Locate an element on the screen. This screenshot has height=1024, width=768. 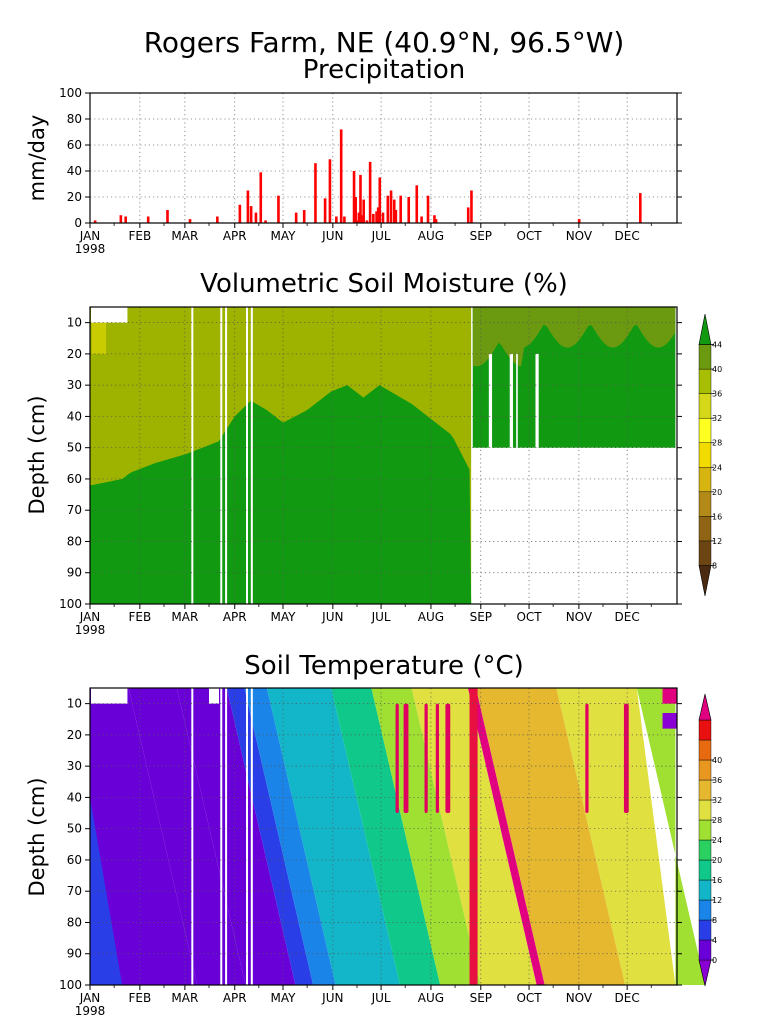
y-tick-label: 60 is located at coordinates (74, 860).